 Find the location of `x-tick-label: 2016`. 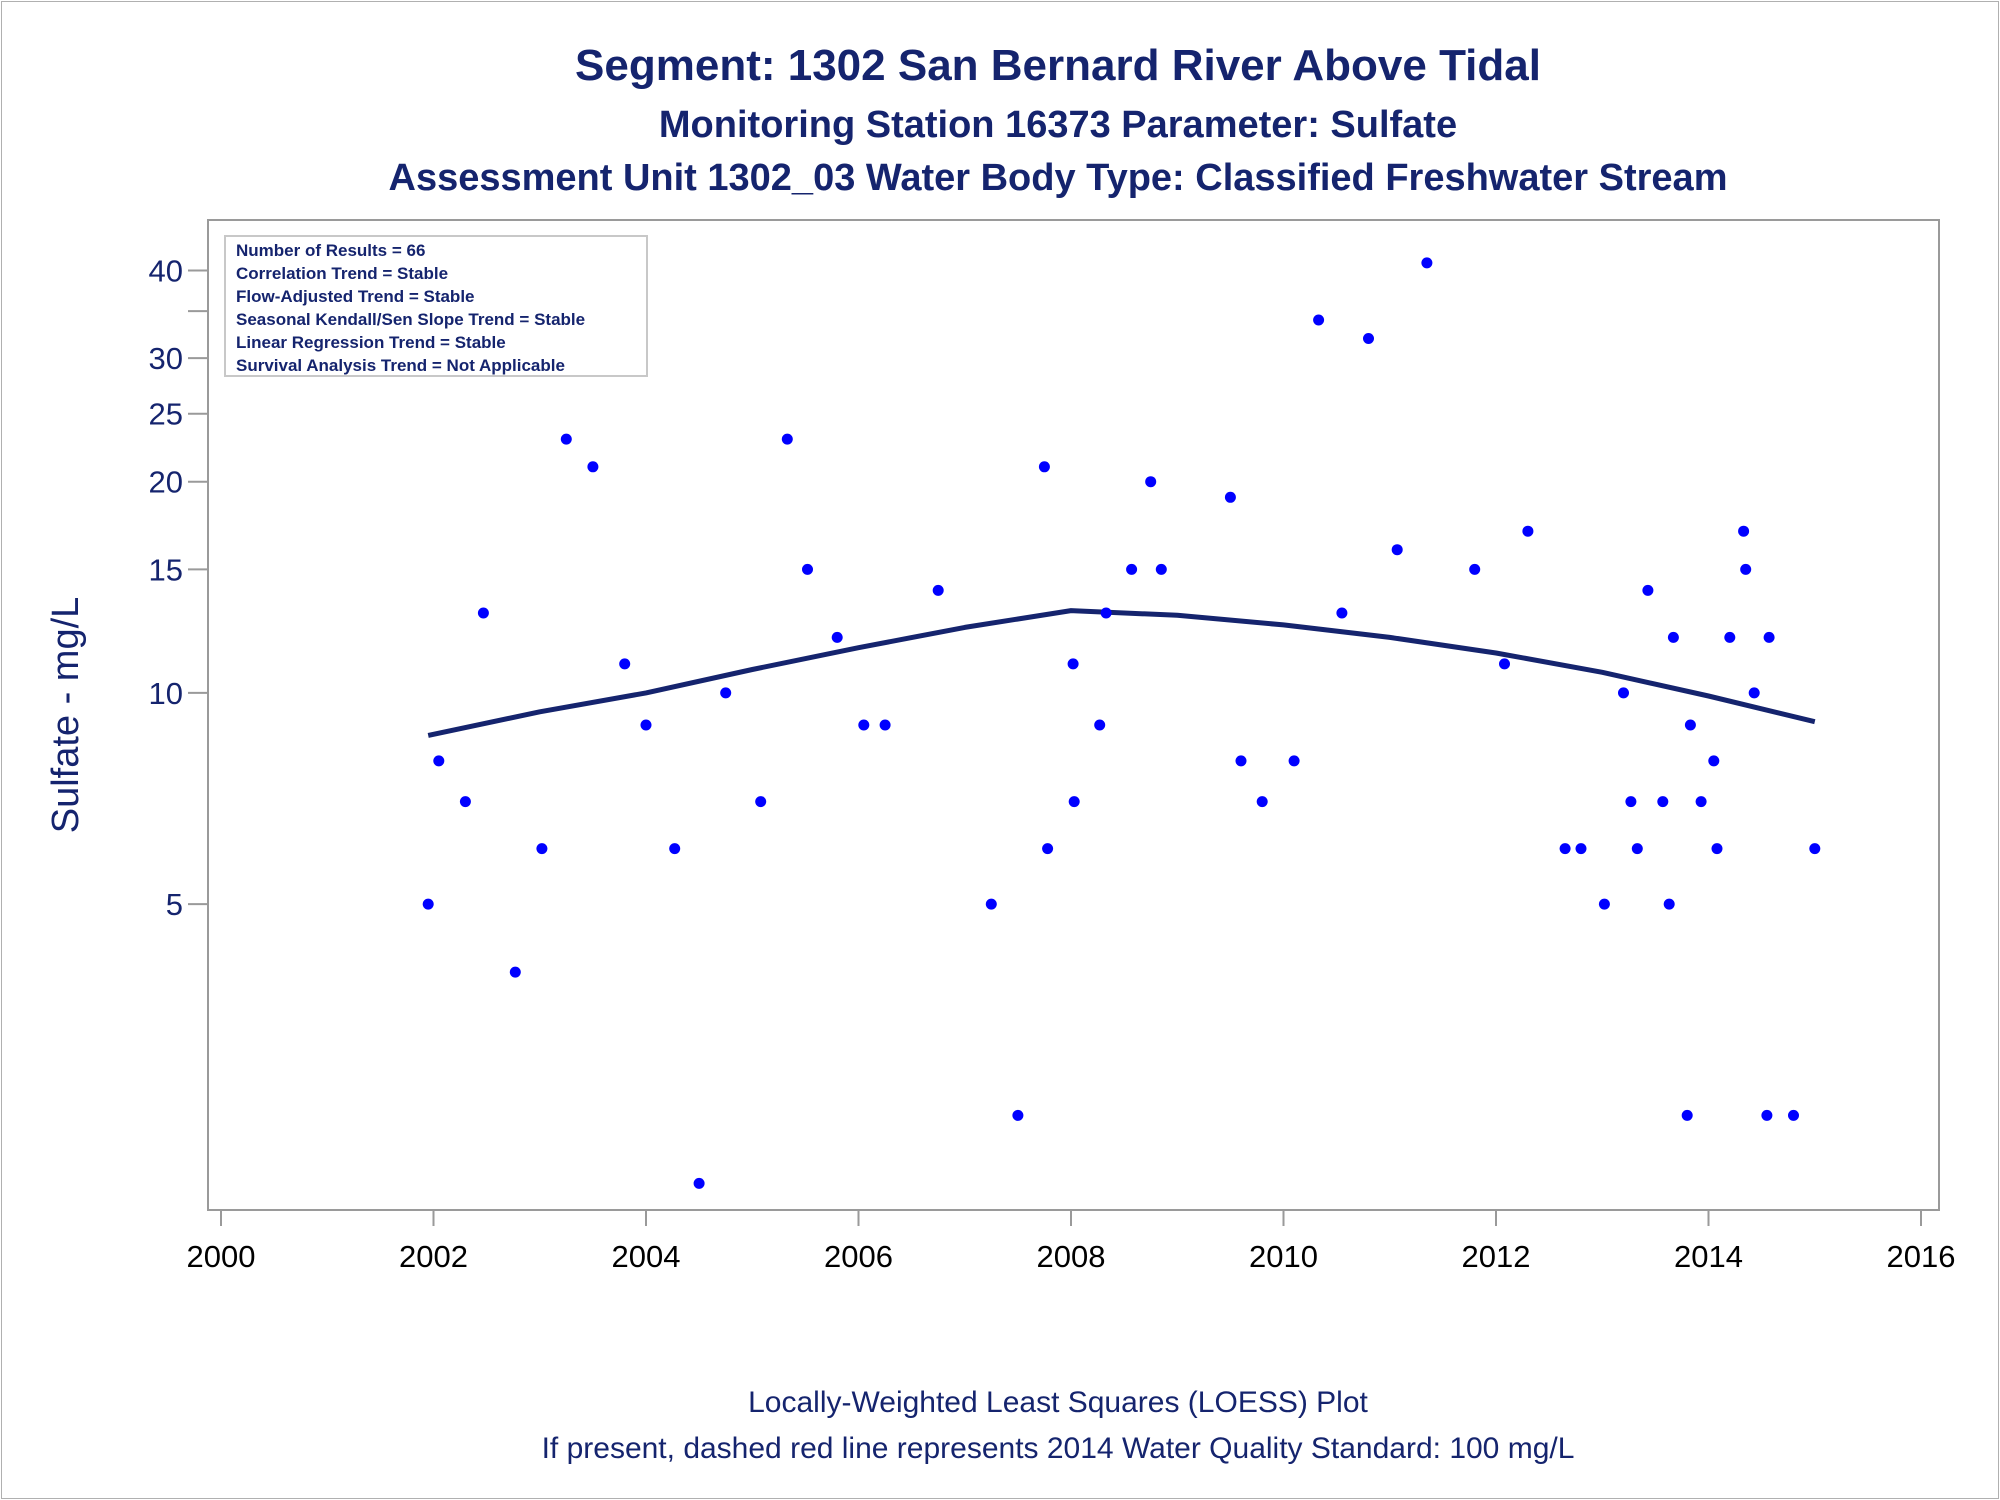

x-tick-label: 2016 is located at coordinates (1921, 1256).